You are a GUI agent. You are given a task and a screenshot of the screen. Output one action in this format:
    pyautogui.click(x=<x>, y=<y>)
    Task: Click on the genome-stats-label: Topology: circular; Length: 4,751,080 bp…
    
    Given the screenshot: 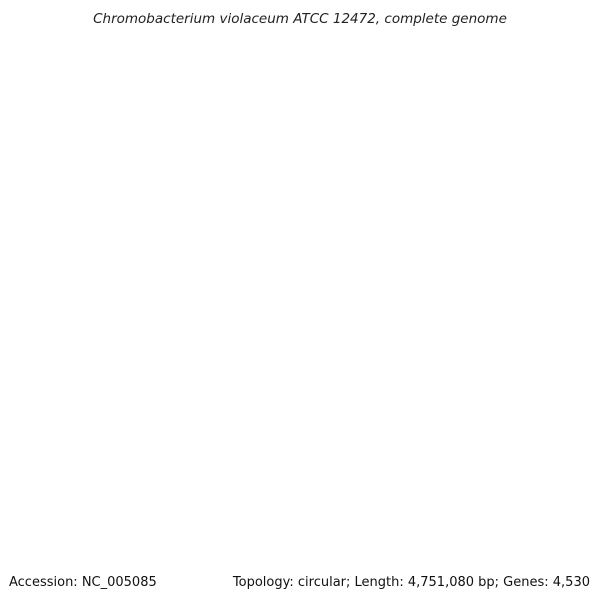 What is the action you would take?
    pyautogui.click(x=411, y=582)
    